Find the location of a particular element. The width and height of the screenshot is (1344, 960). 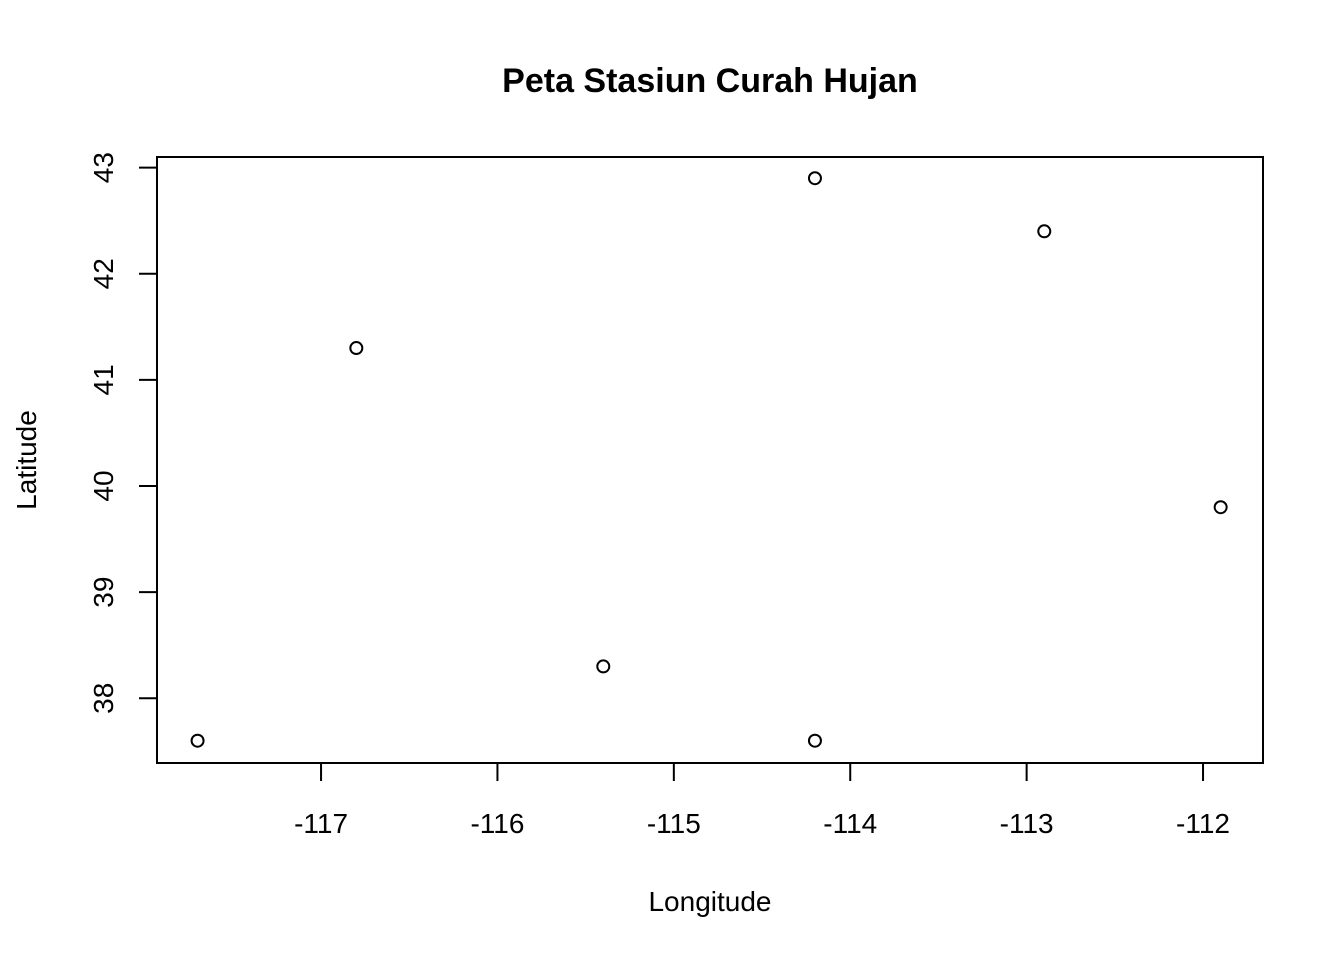

y-tick-label: 39 is located at coordinates (103, 592).